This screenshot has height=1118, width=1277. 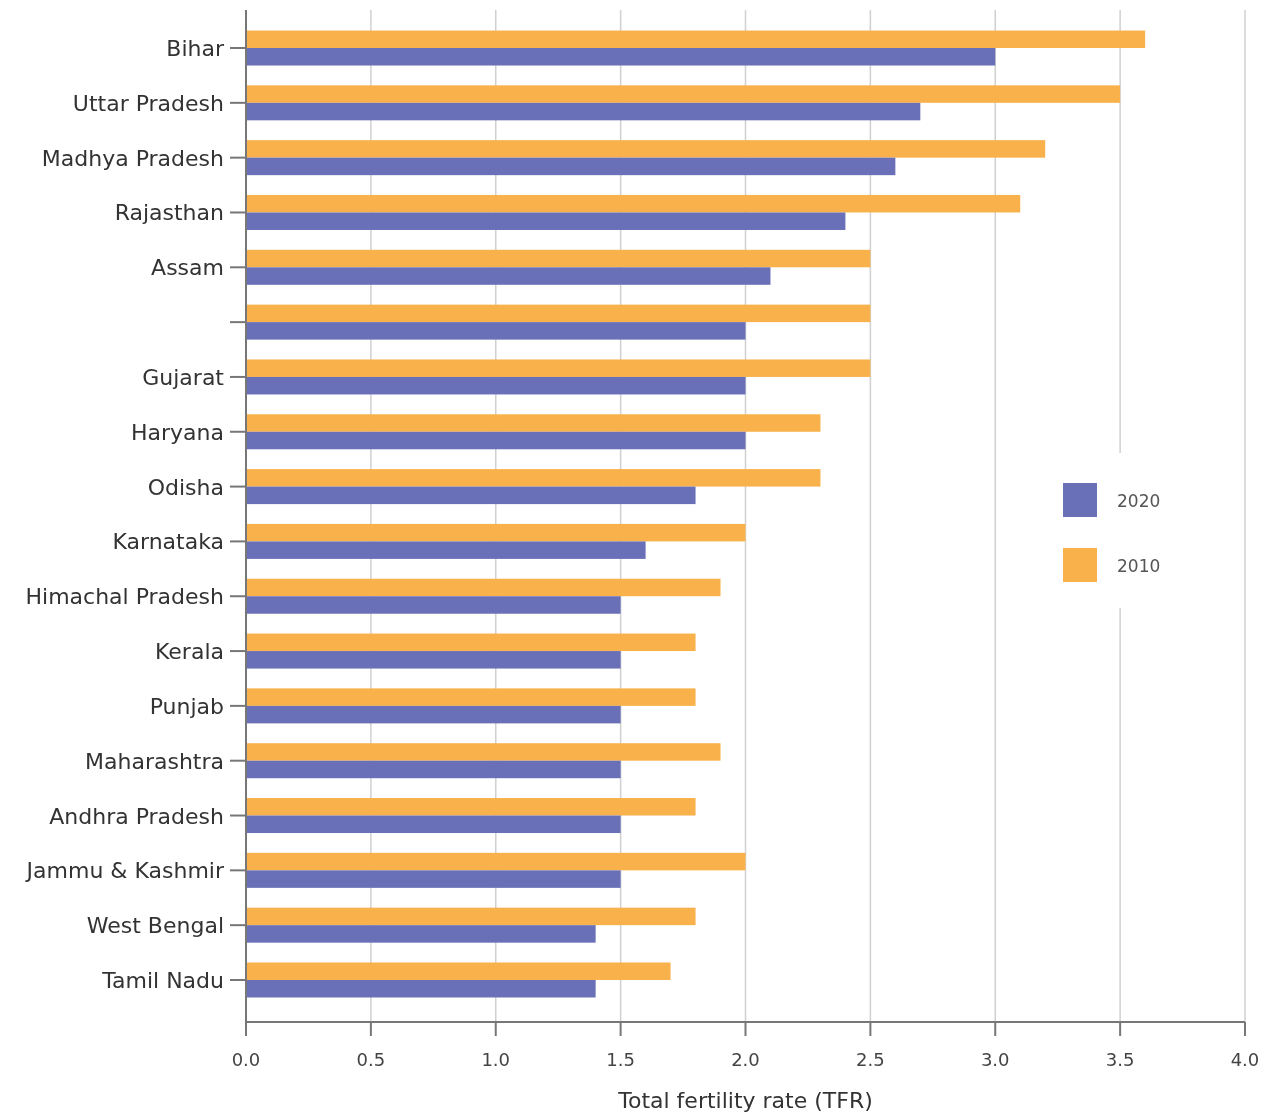 What do you see at coordinates (870, 1059) in the screenshot?
I see `x-tick-label: 2.5` at bounding box center [870, 1059].